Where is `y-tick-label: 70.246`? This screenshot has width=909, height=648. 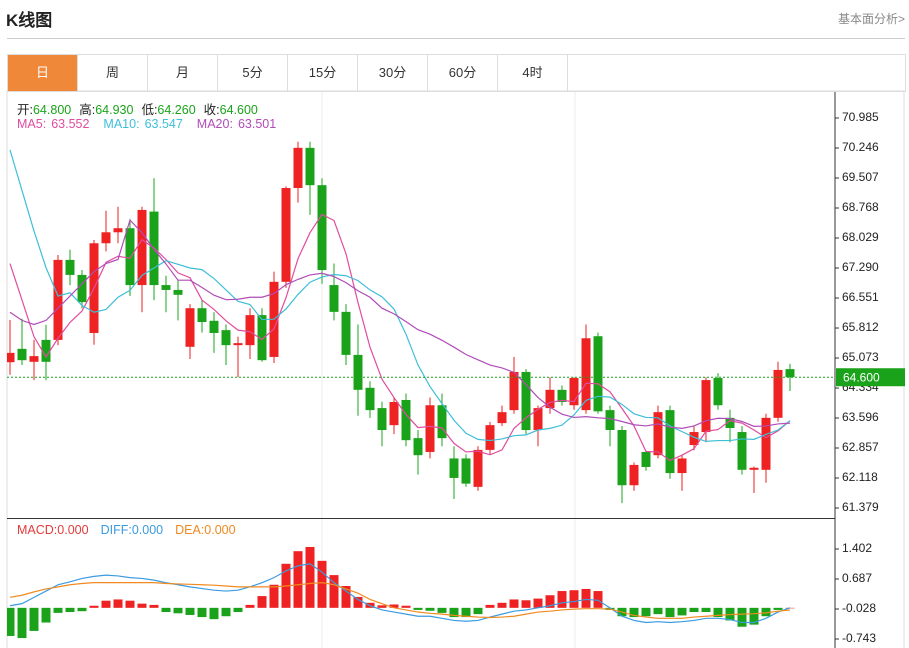
y-tick-label: 70.246 is located at coordinates (860, 147).